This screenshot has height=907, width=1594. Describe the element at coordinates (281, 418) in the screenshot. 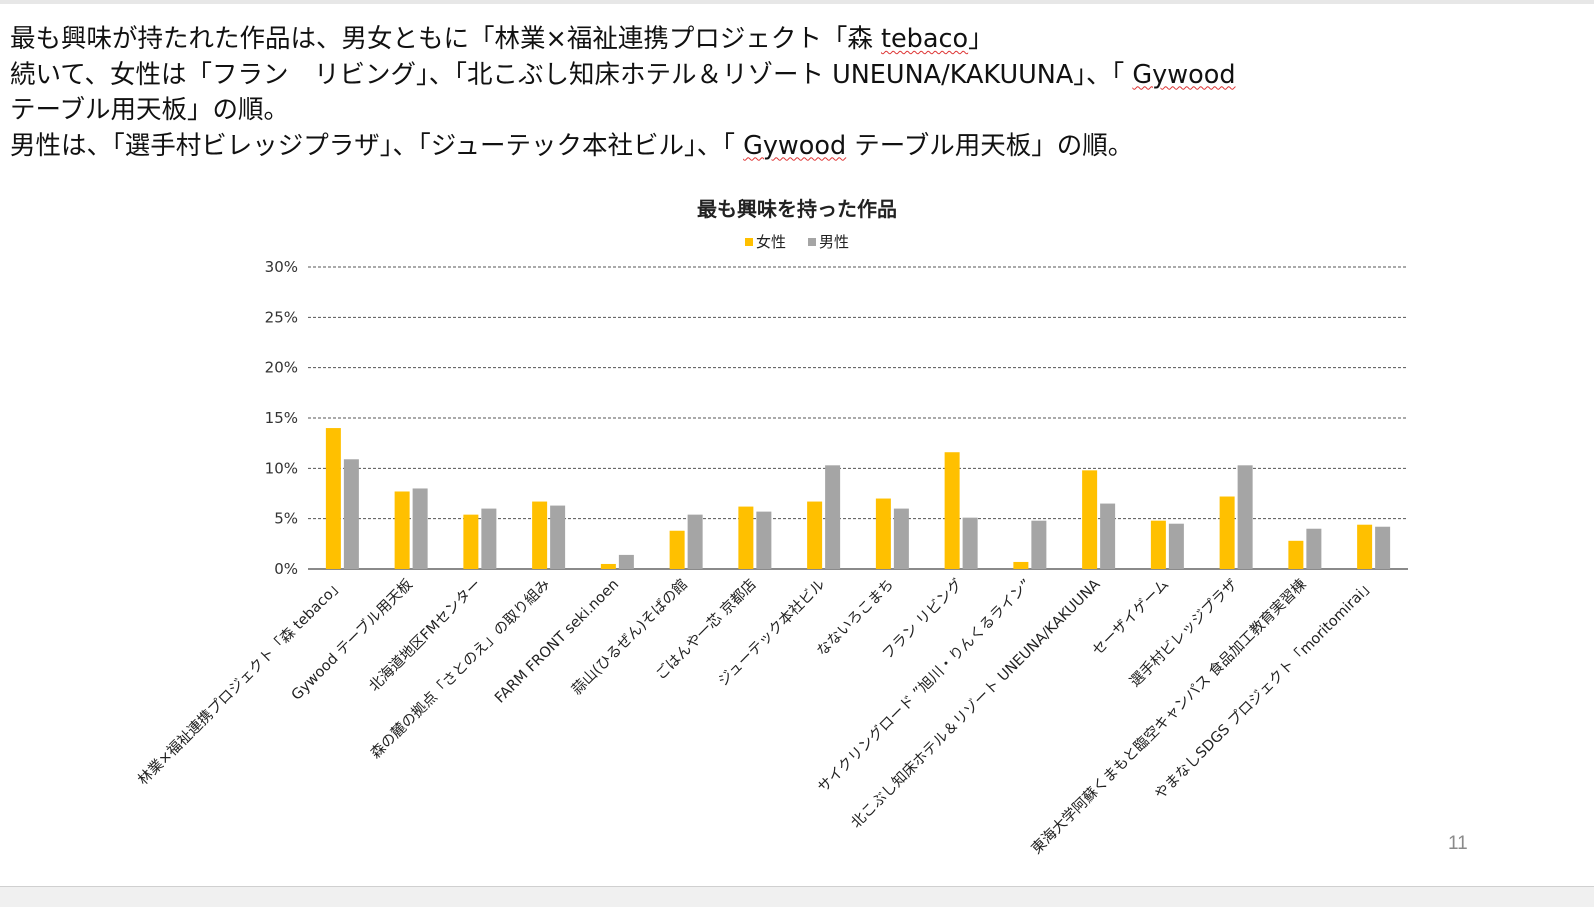

I see `y-tick-label: 15%` at that location.